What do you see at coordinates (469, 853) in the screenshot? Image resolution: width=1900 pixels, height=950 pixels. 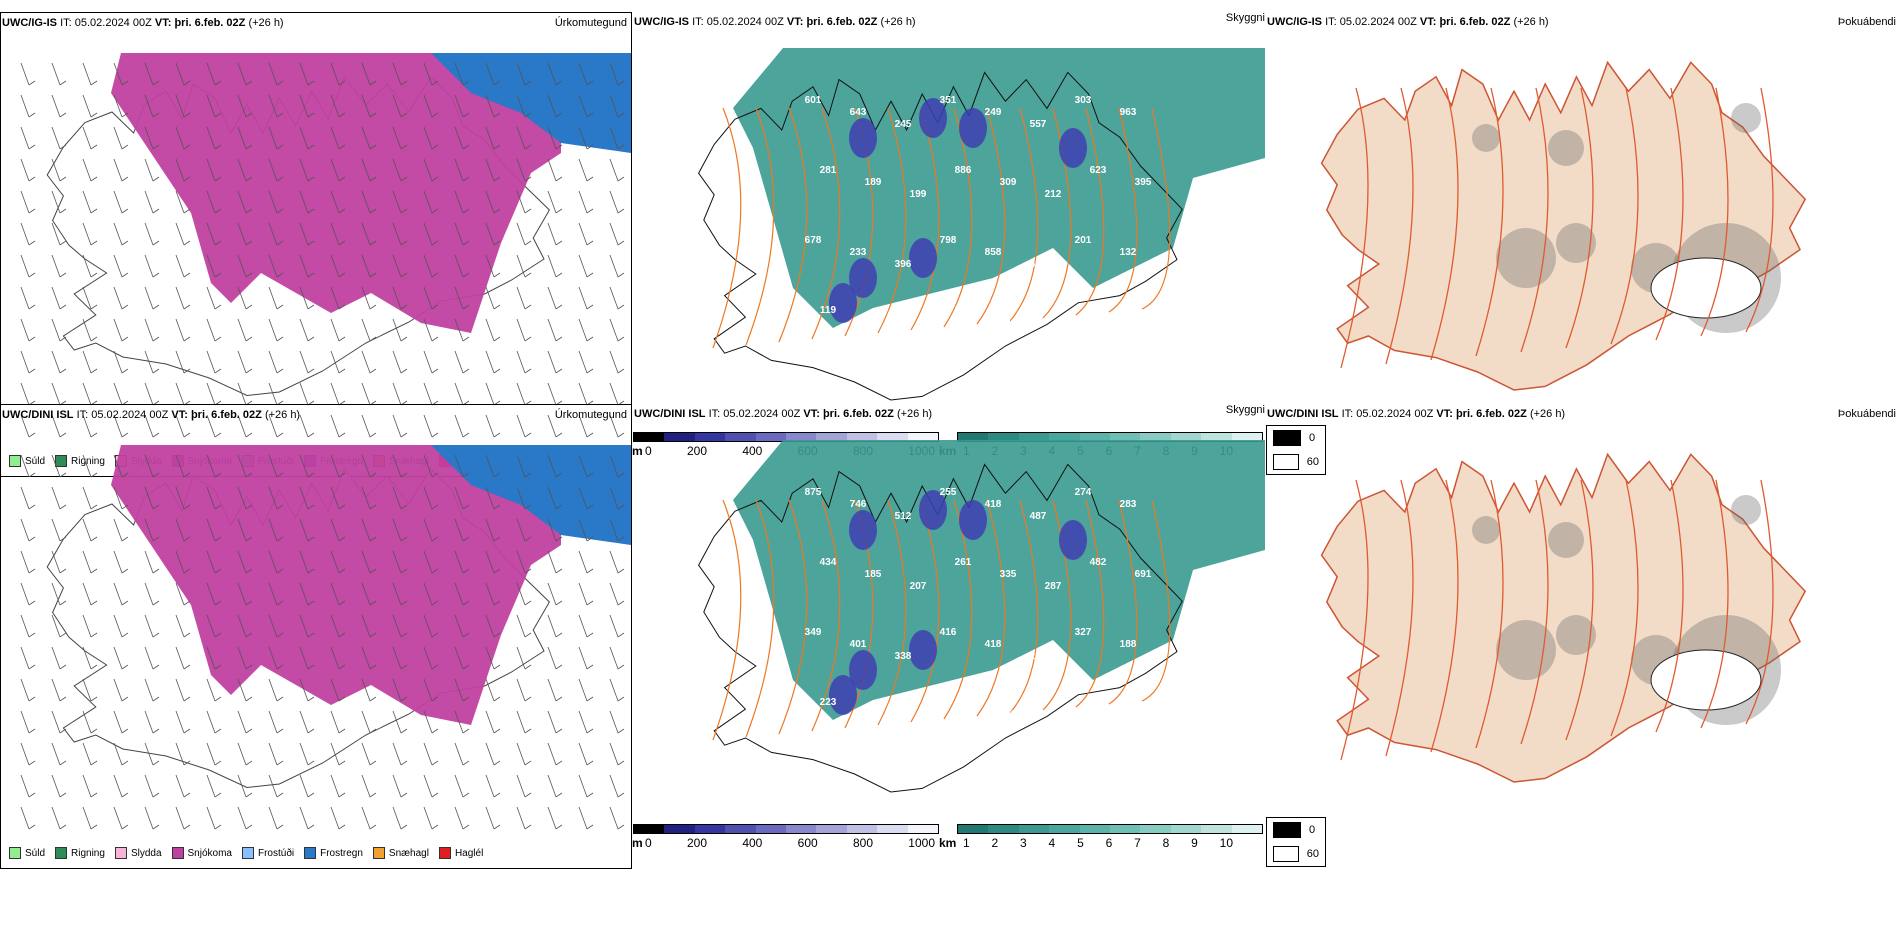 I see `legend-label: Haglél` at bounding box center [469, 853].